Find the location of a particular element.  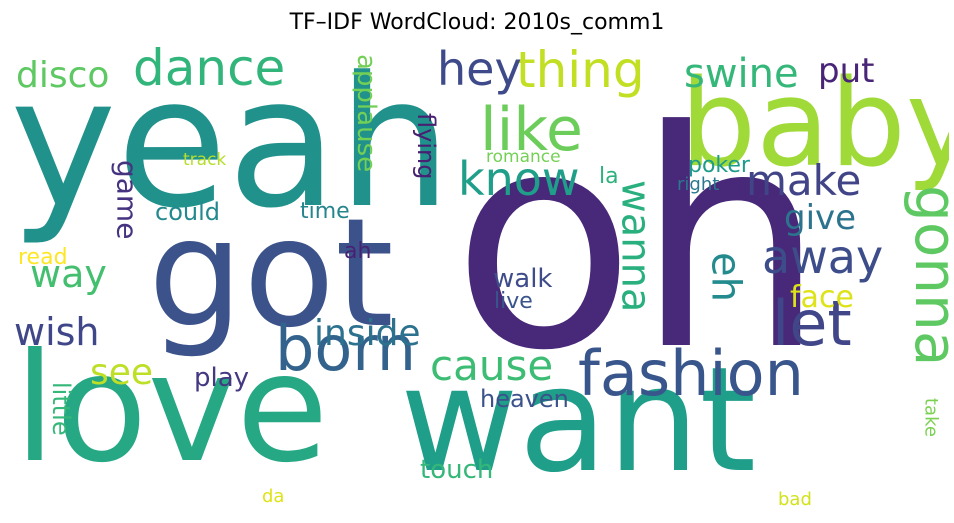

word-touch: touch is located at coordinates (456, 470).